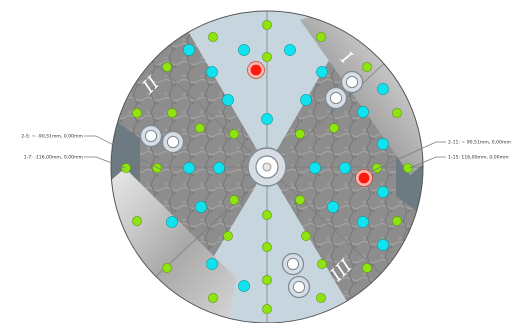 This screenshot has height=323, width=528. What do you see at coordinates (52, 137) in the screenshot?
I see `callout-left-top: 2-5: ~ -90,51mm, 0,00mm` at bounding box center [52, 137].